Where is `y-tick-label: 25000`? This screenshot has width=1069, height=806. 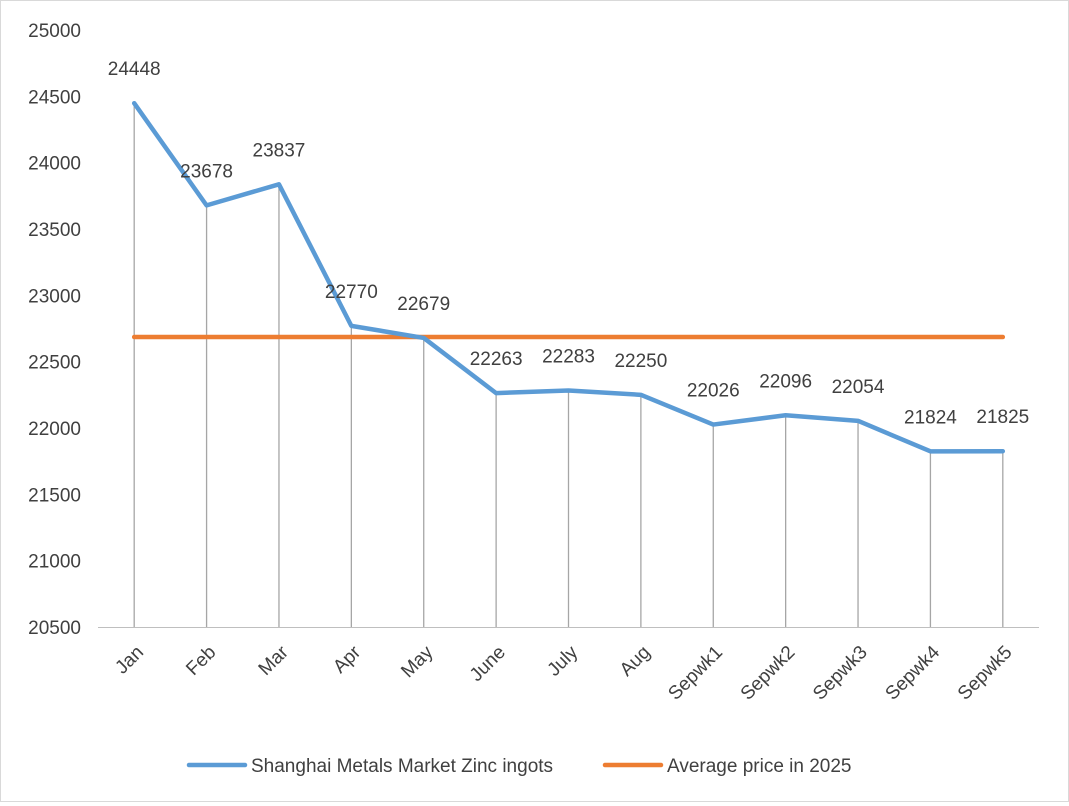 y-tick-label: 25000 is located at coordinates (54, 31).